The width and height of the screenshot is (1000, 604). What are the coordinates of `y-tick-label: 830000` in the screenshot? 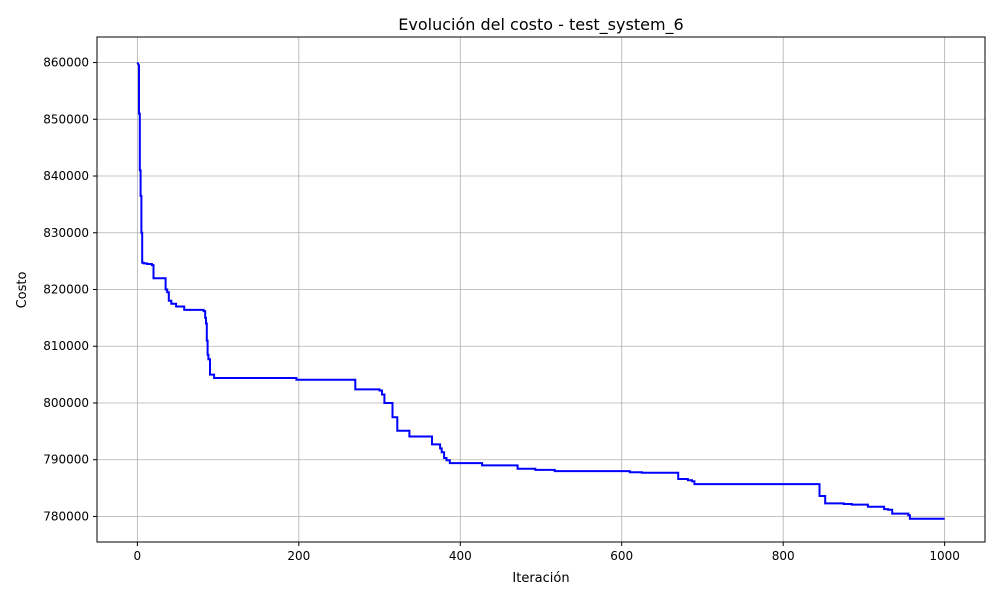 It's located at (66, 233).